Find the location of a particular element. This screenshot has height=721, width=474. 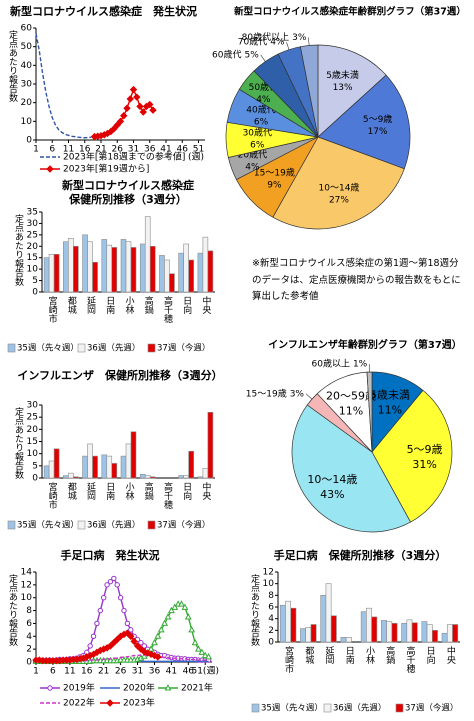

slice-label: 10～14歳 is located at coordinates (332, 479).